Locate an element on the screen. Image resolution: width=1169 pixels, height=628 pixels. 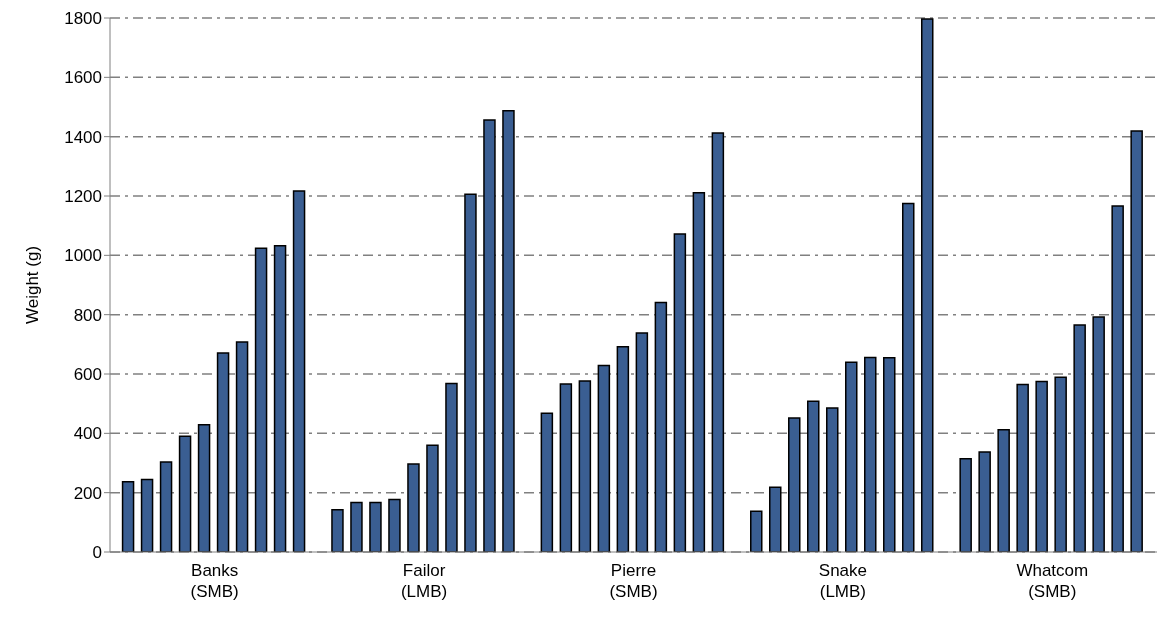
x-tick-label: Banks (SMB) is located at coordinates (214, 581).